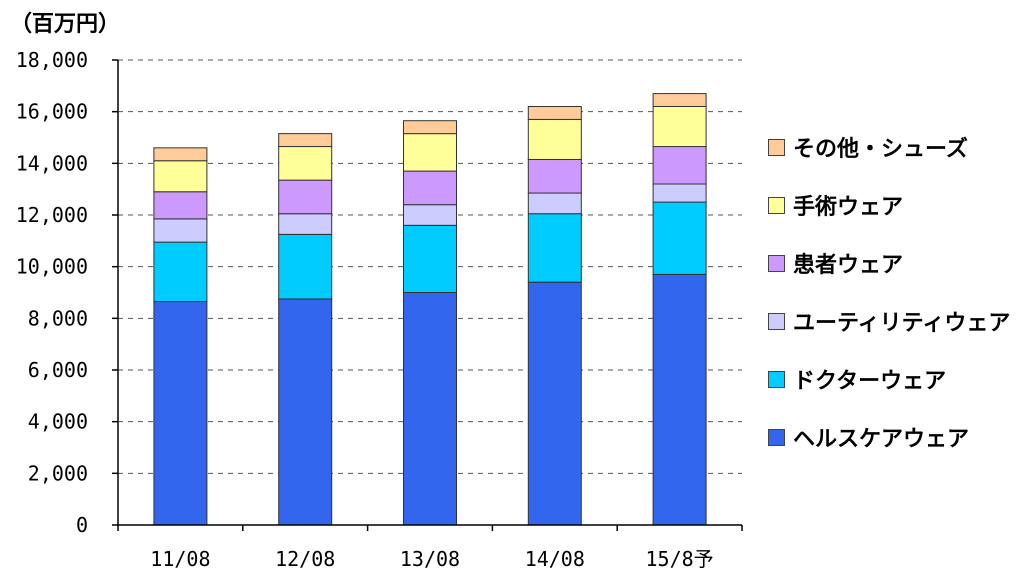 This screenshot has height=574, width=1023. I want to click on y-tick-label-6: 12,000, so click(52, 215).